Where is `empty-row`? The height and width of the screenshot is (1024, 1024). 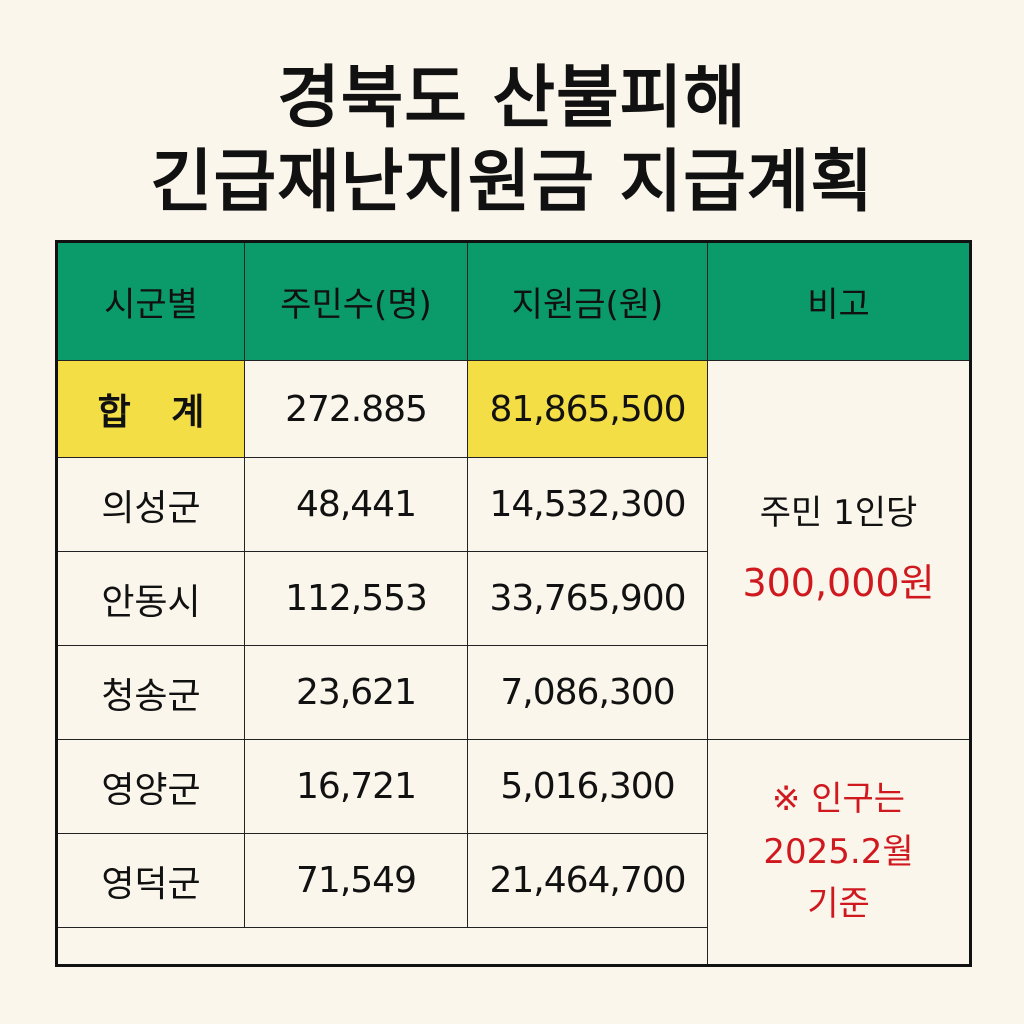 empty-row is located at coordinates (513, 946).